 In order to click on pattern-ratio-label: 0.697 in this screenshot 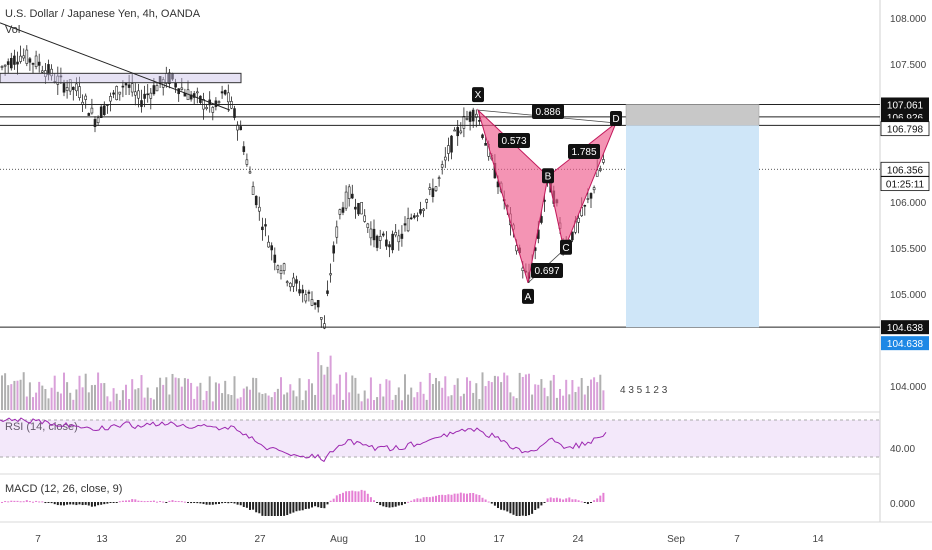, I will do `click(547, 270)`.